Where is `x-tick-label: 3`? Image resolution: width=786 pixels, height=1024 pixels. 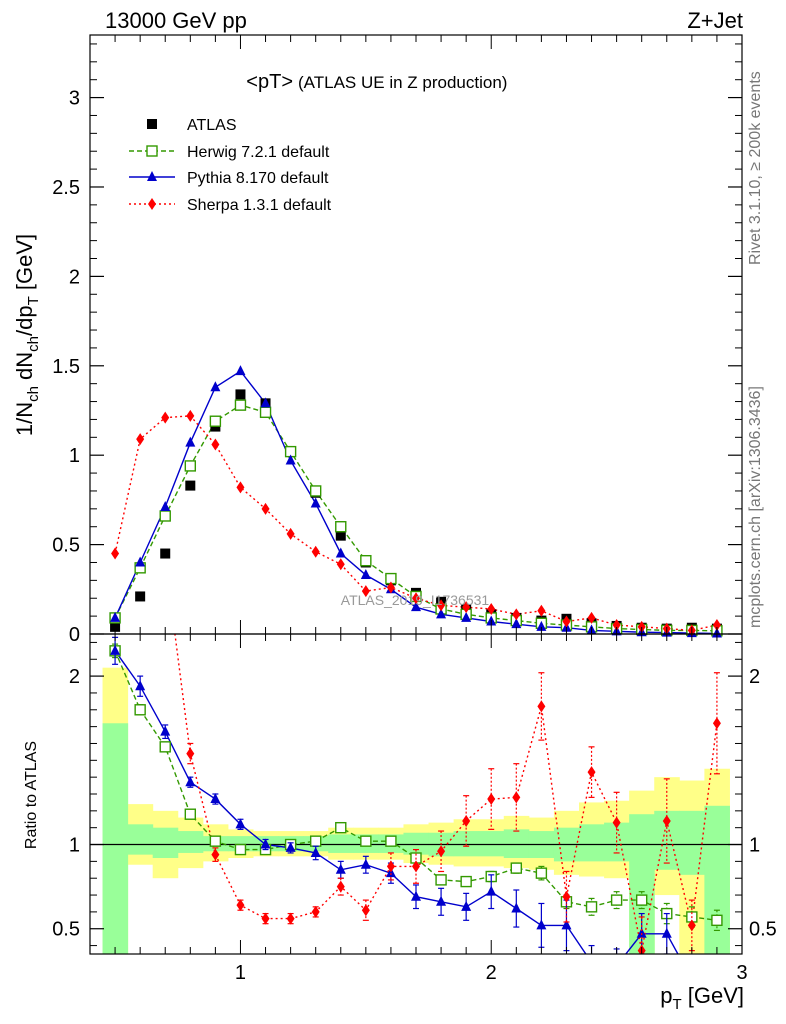 x-tick-label: 3 is located at coordinates (741, 973).